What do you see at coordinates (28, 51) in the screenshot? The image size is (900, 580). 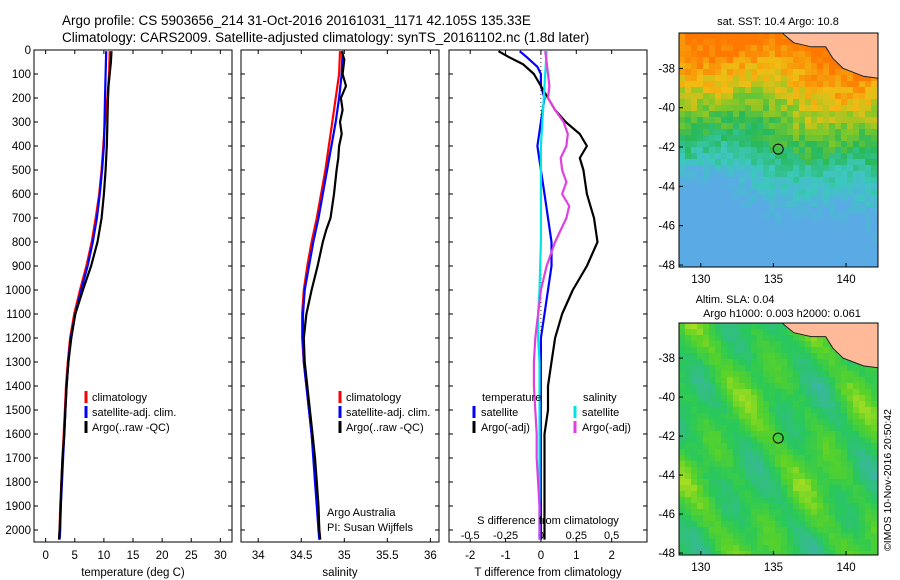 I see `depth-tick-label: 0` at bounding box center [28, 51].